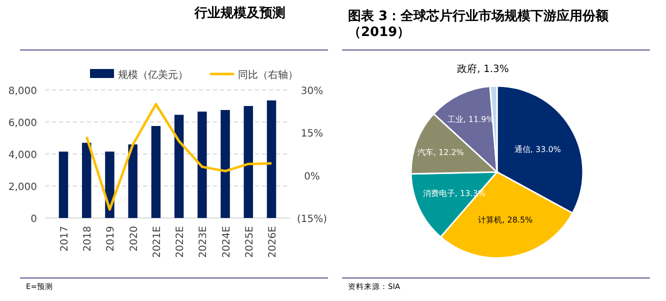 Image resolution: width=666 pixels, height=301 pixels. What do you see at coordinates (312, 91) in the screenshot?
I see `y2-tick-label: 30%` at bounding box center [312, 91].